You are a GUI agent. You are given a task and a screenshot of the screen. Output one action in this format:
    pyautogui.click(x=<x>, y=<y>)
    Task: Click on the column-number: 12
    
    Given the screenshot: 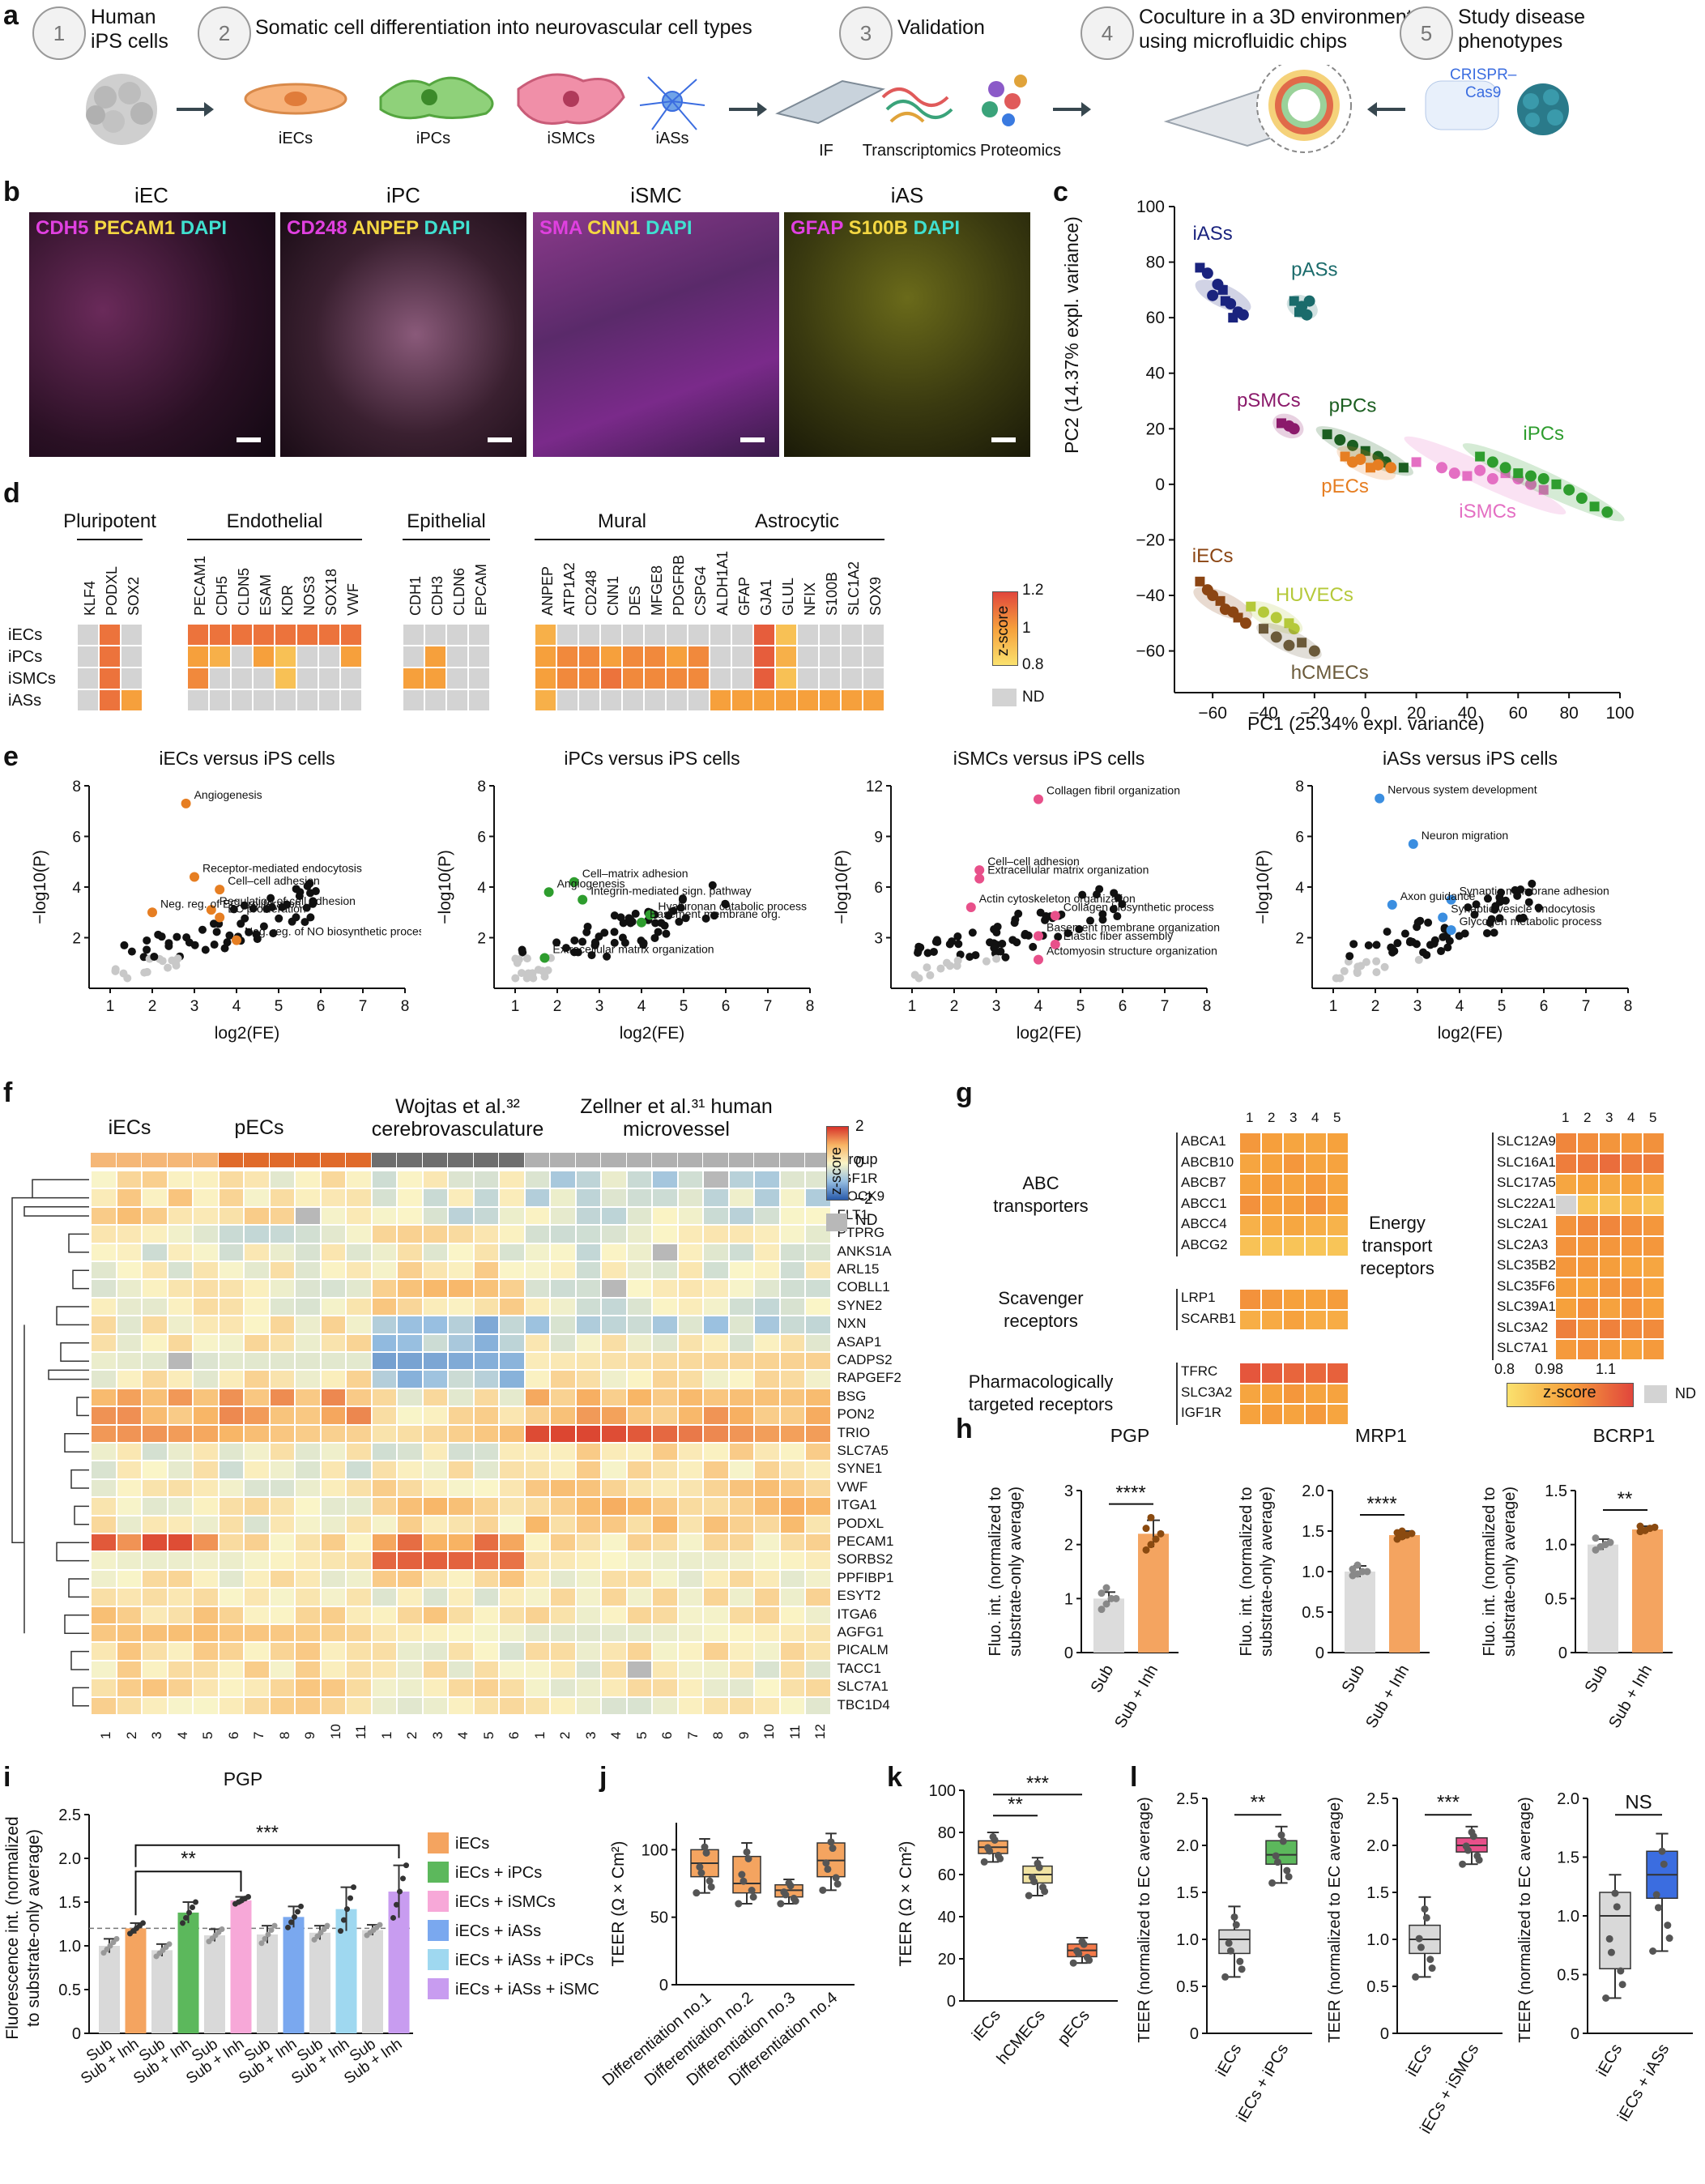 What is the action you would take?
    pyautogui.click(x=820, y=1732)
    